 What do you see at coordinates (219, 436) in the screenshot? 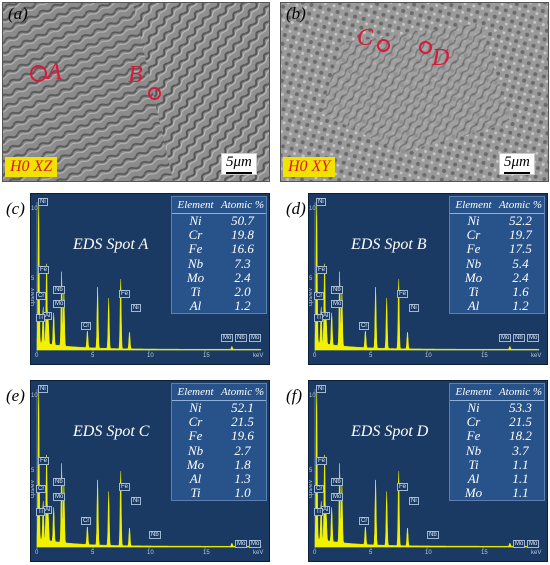
I see `table-row: Fe 19.6` at bounding box center [219, 436].